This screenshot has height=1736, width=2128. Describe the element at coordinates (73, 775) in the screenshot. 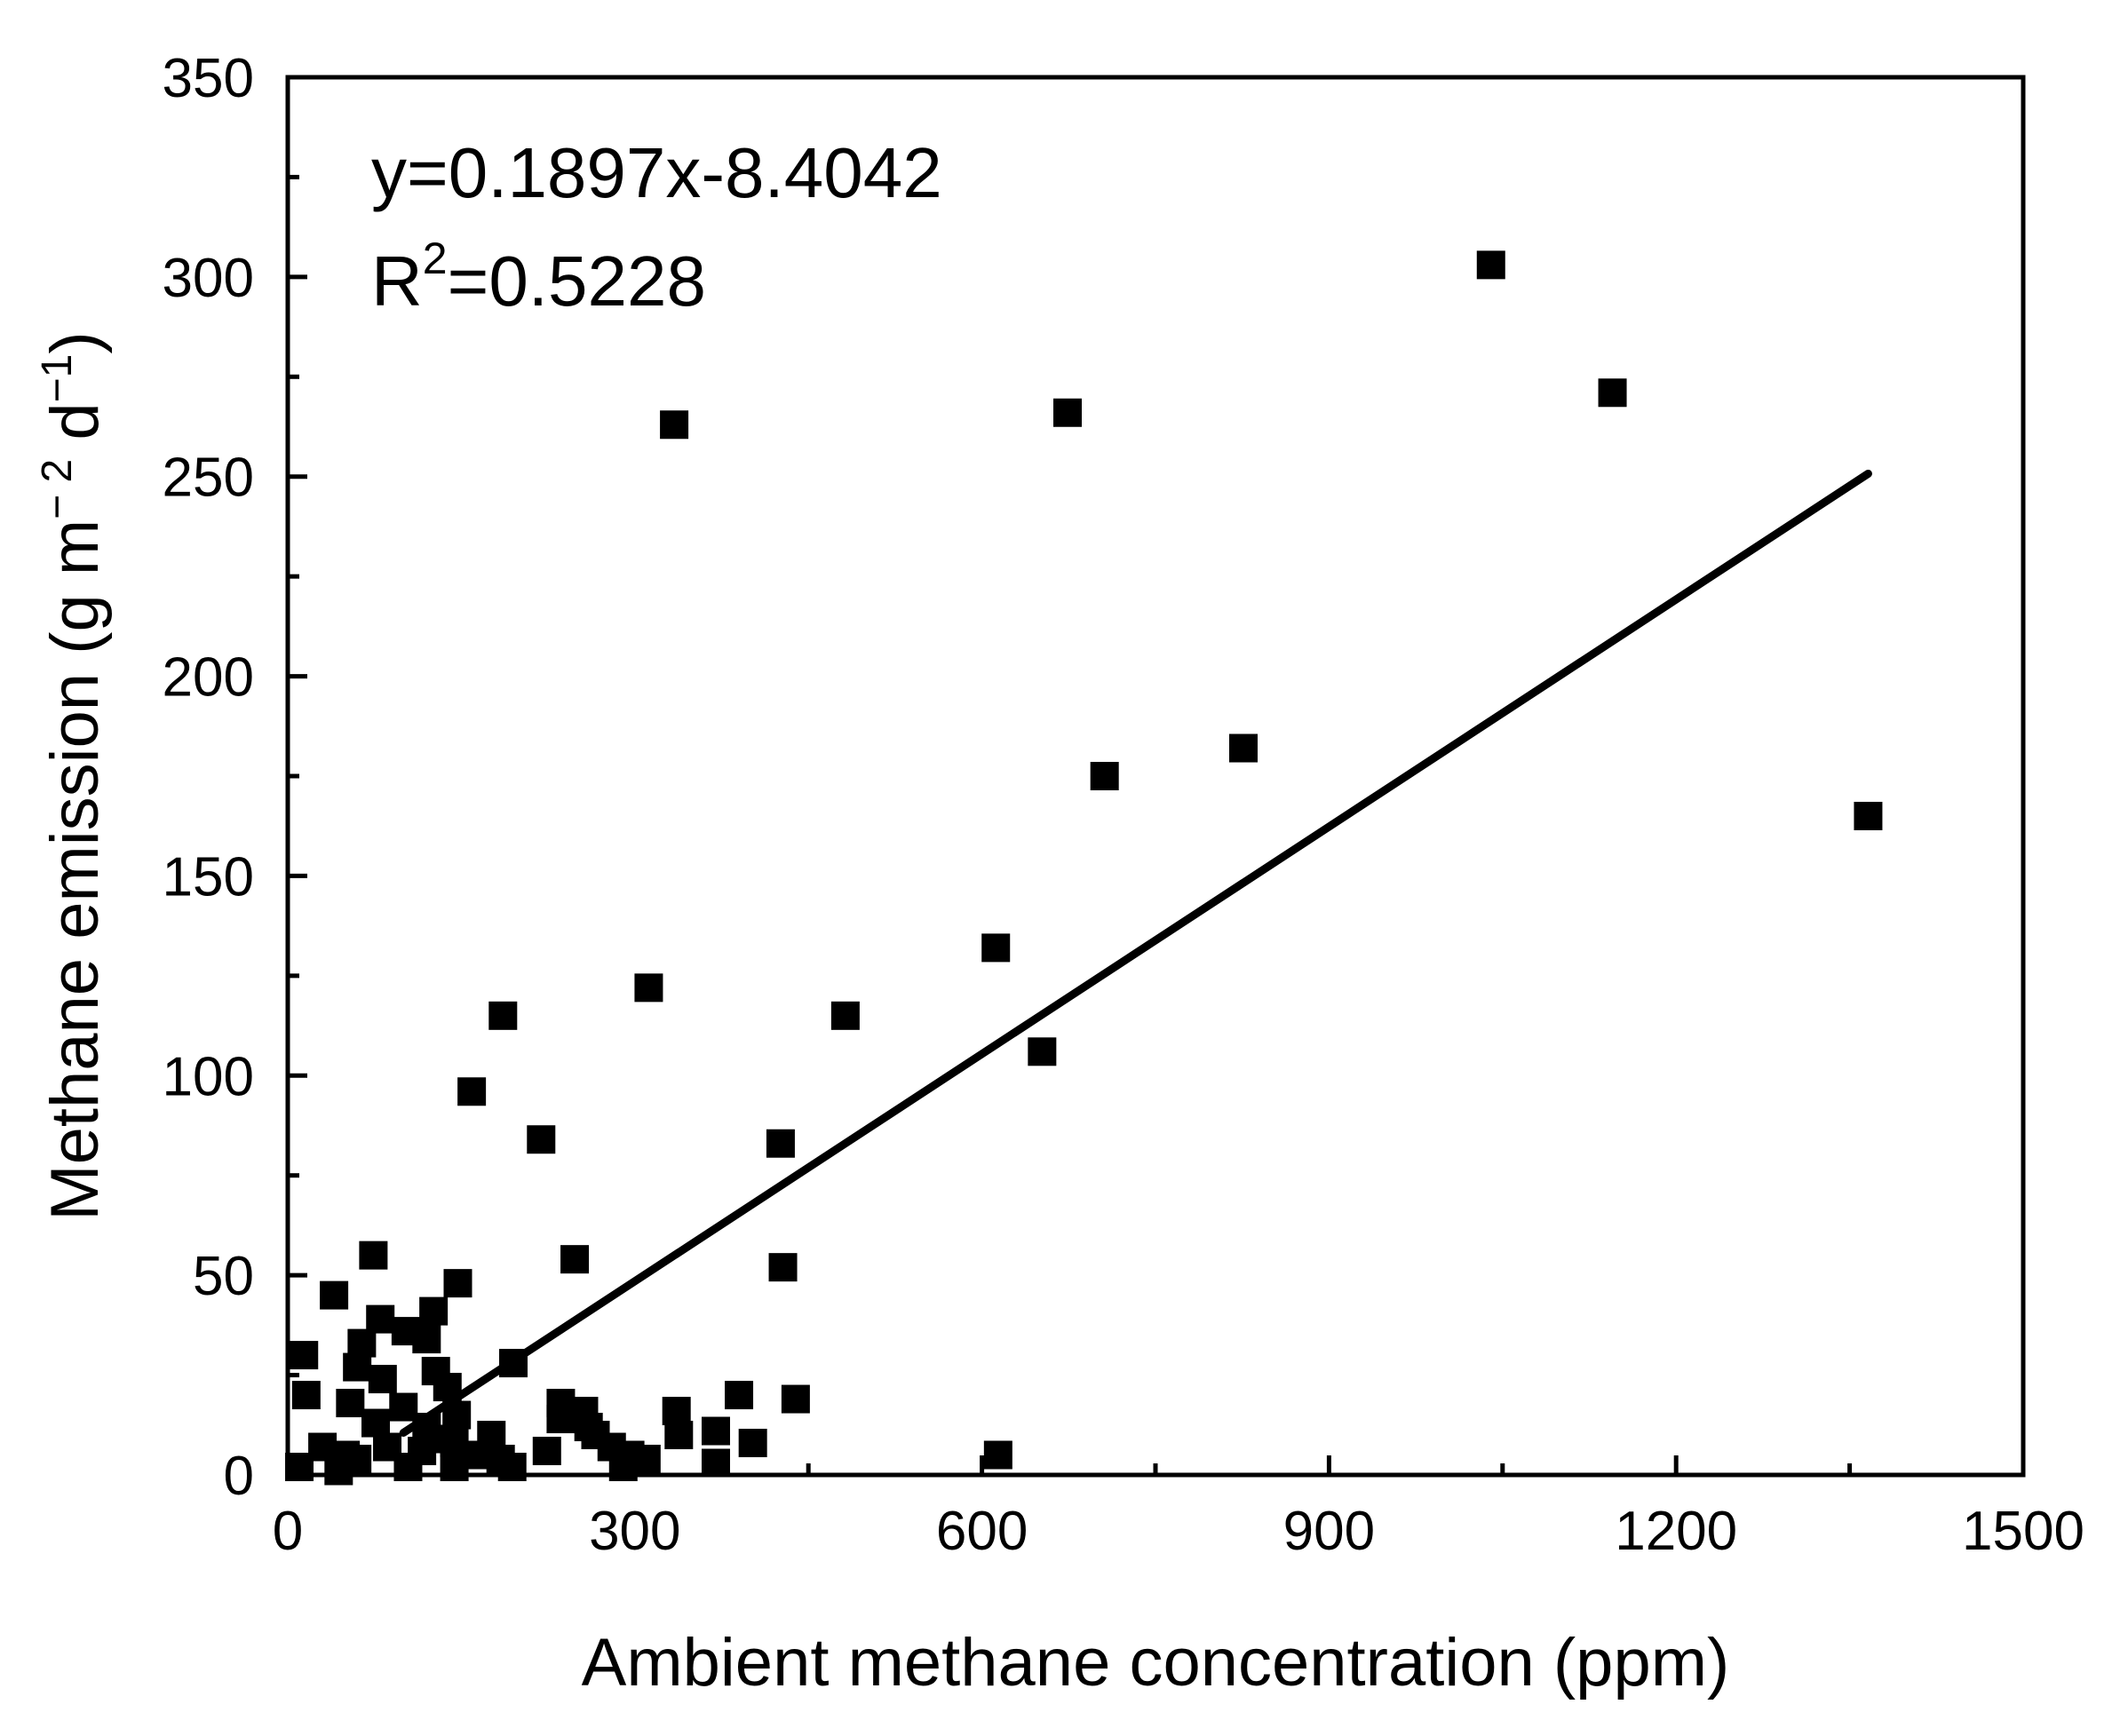

I see `y-axis-title: Methane emission (g m− 2 d−1)` at that location.